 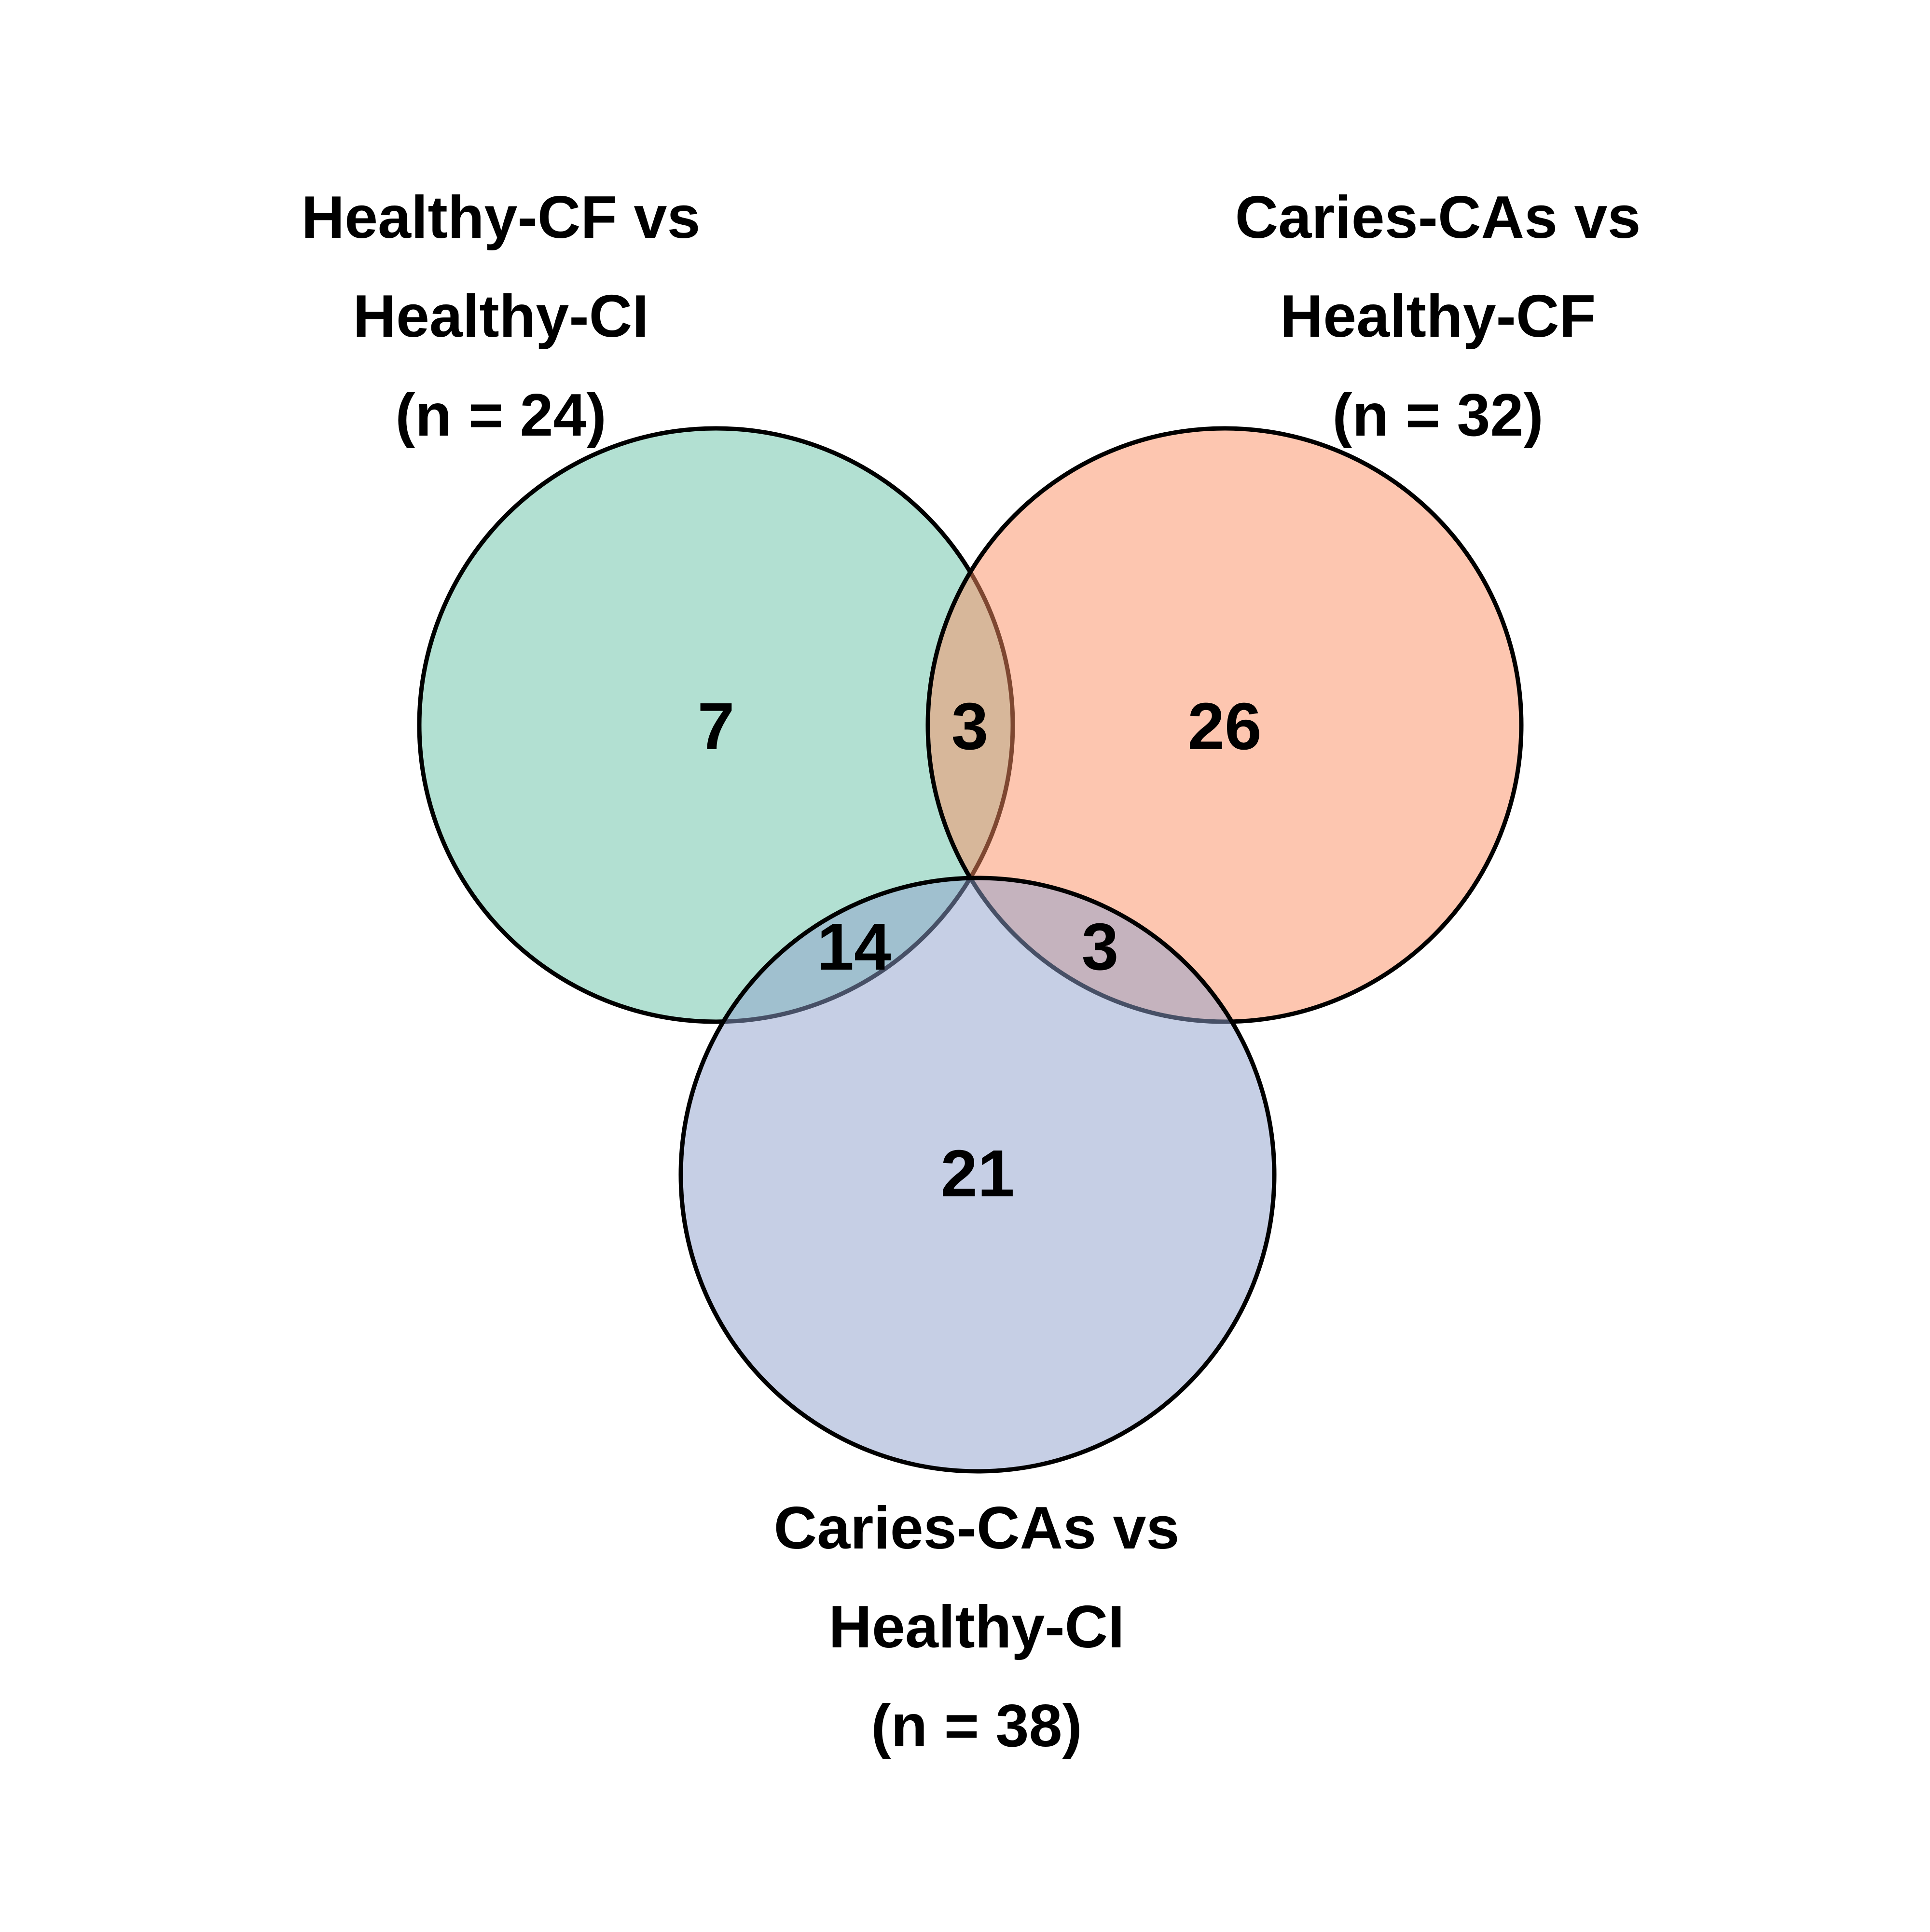 I want to click on set-c-circle, so click(x=977, y=1175).